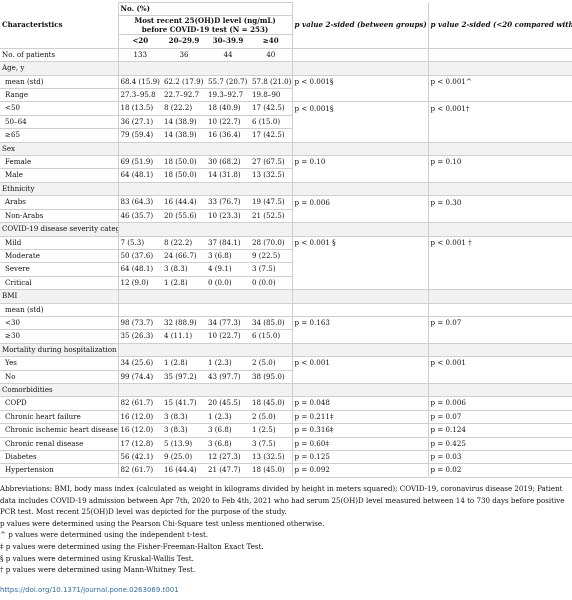  What do you see at coordinates (184, 322) in the screenshot?
I see `cell-value: 32 (88.9)` at bounding box center [184, 322].